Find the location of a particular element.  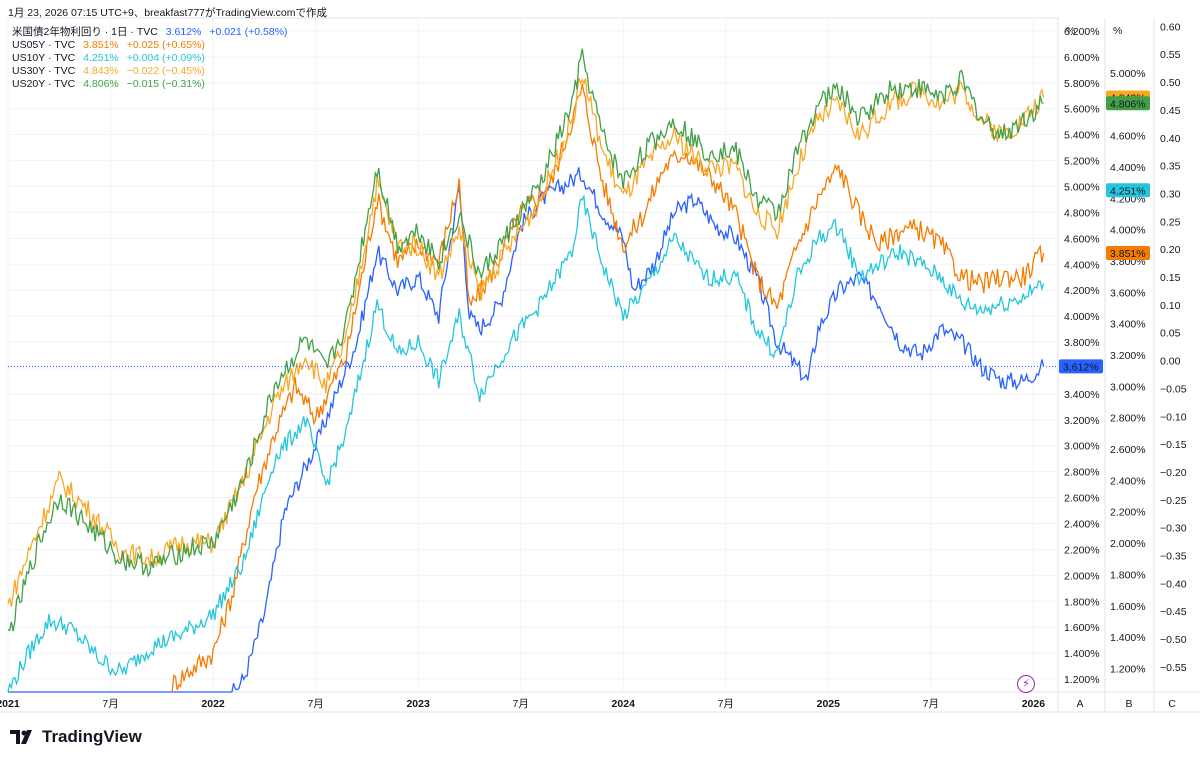

last-value-label: 4.806% is located at coordinates (1128, 104).